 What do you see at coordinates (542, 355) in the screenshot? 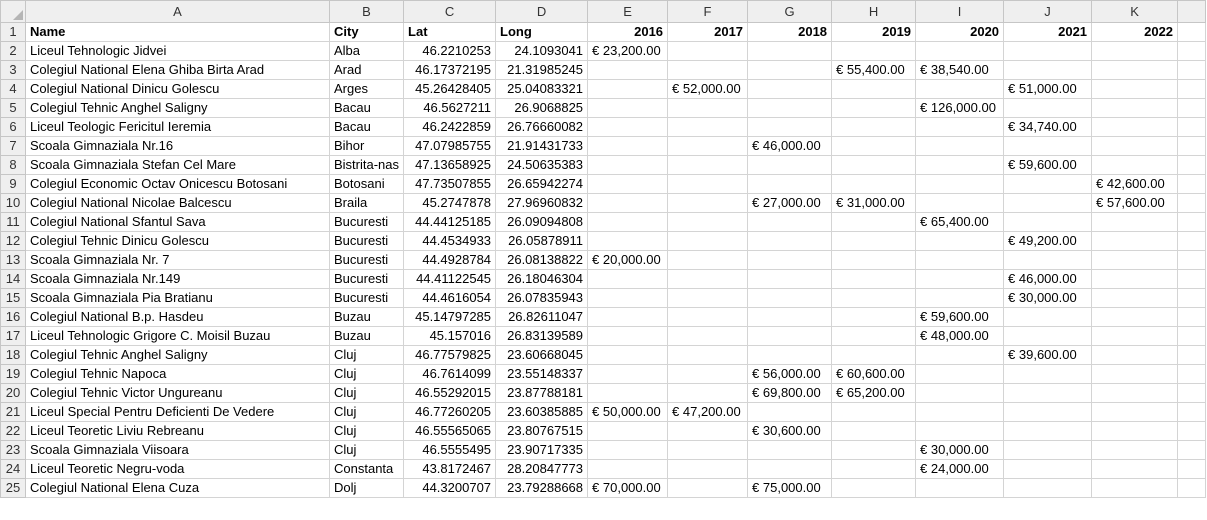
I see `cell-long: 23.60668045` at bounding box center [542, 355].